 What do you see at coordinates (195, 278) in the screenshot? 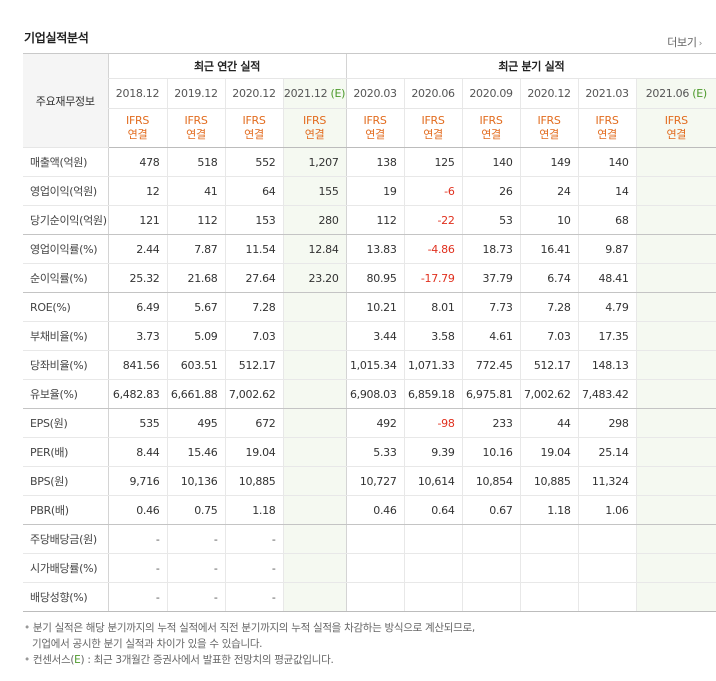
I see `table-cell: 21.68` at bounding box center [195, 278].